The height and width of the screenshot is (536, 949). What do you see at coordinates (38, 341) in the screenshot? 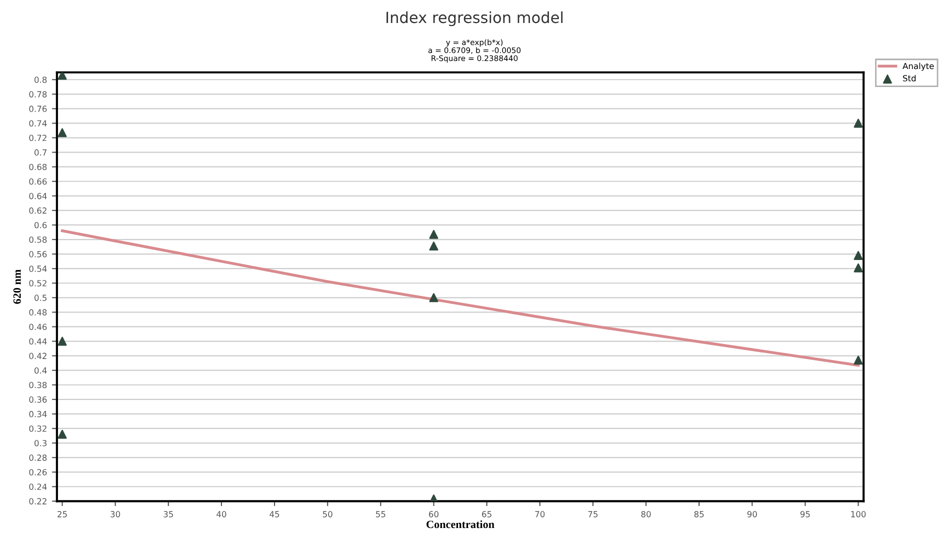
I see `y-tick-label: 0.44` at bounding box center [38, 341].